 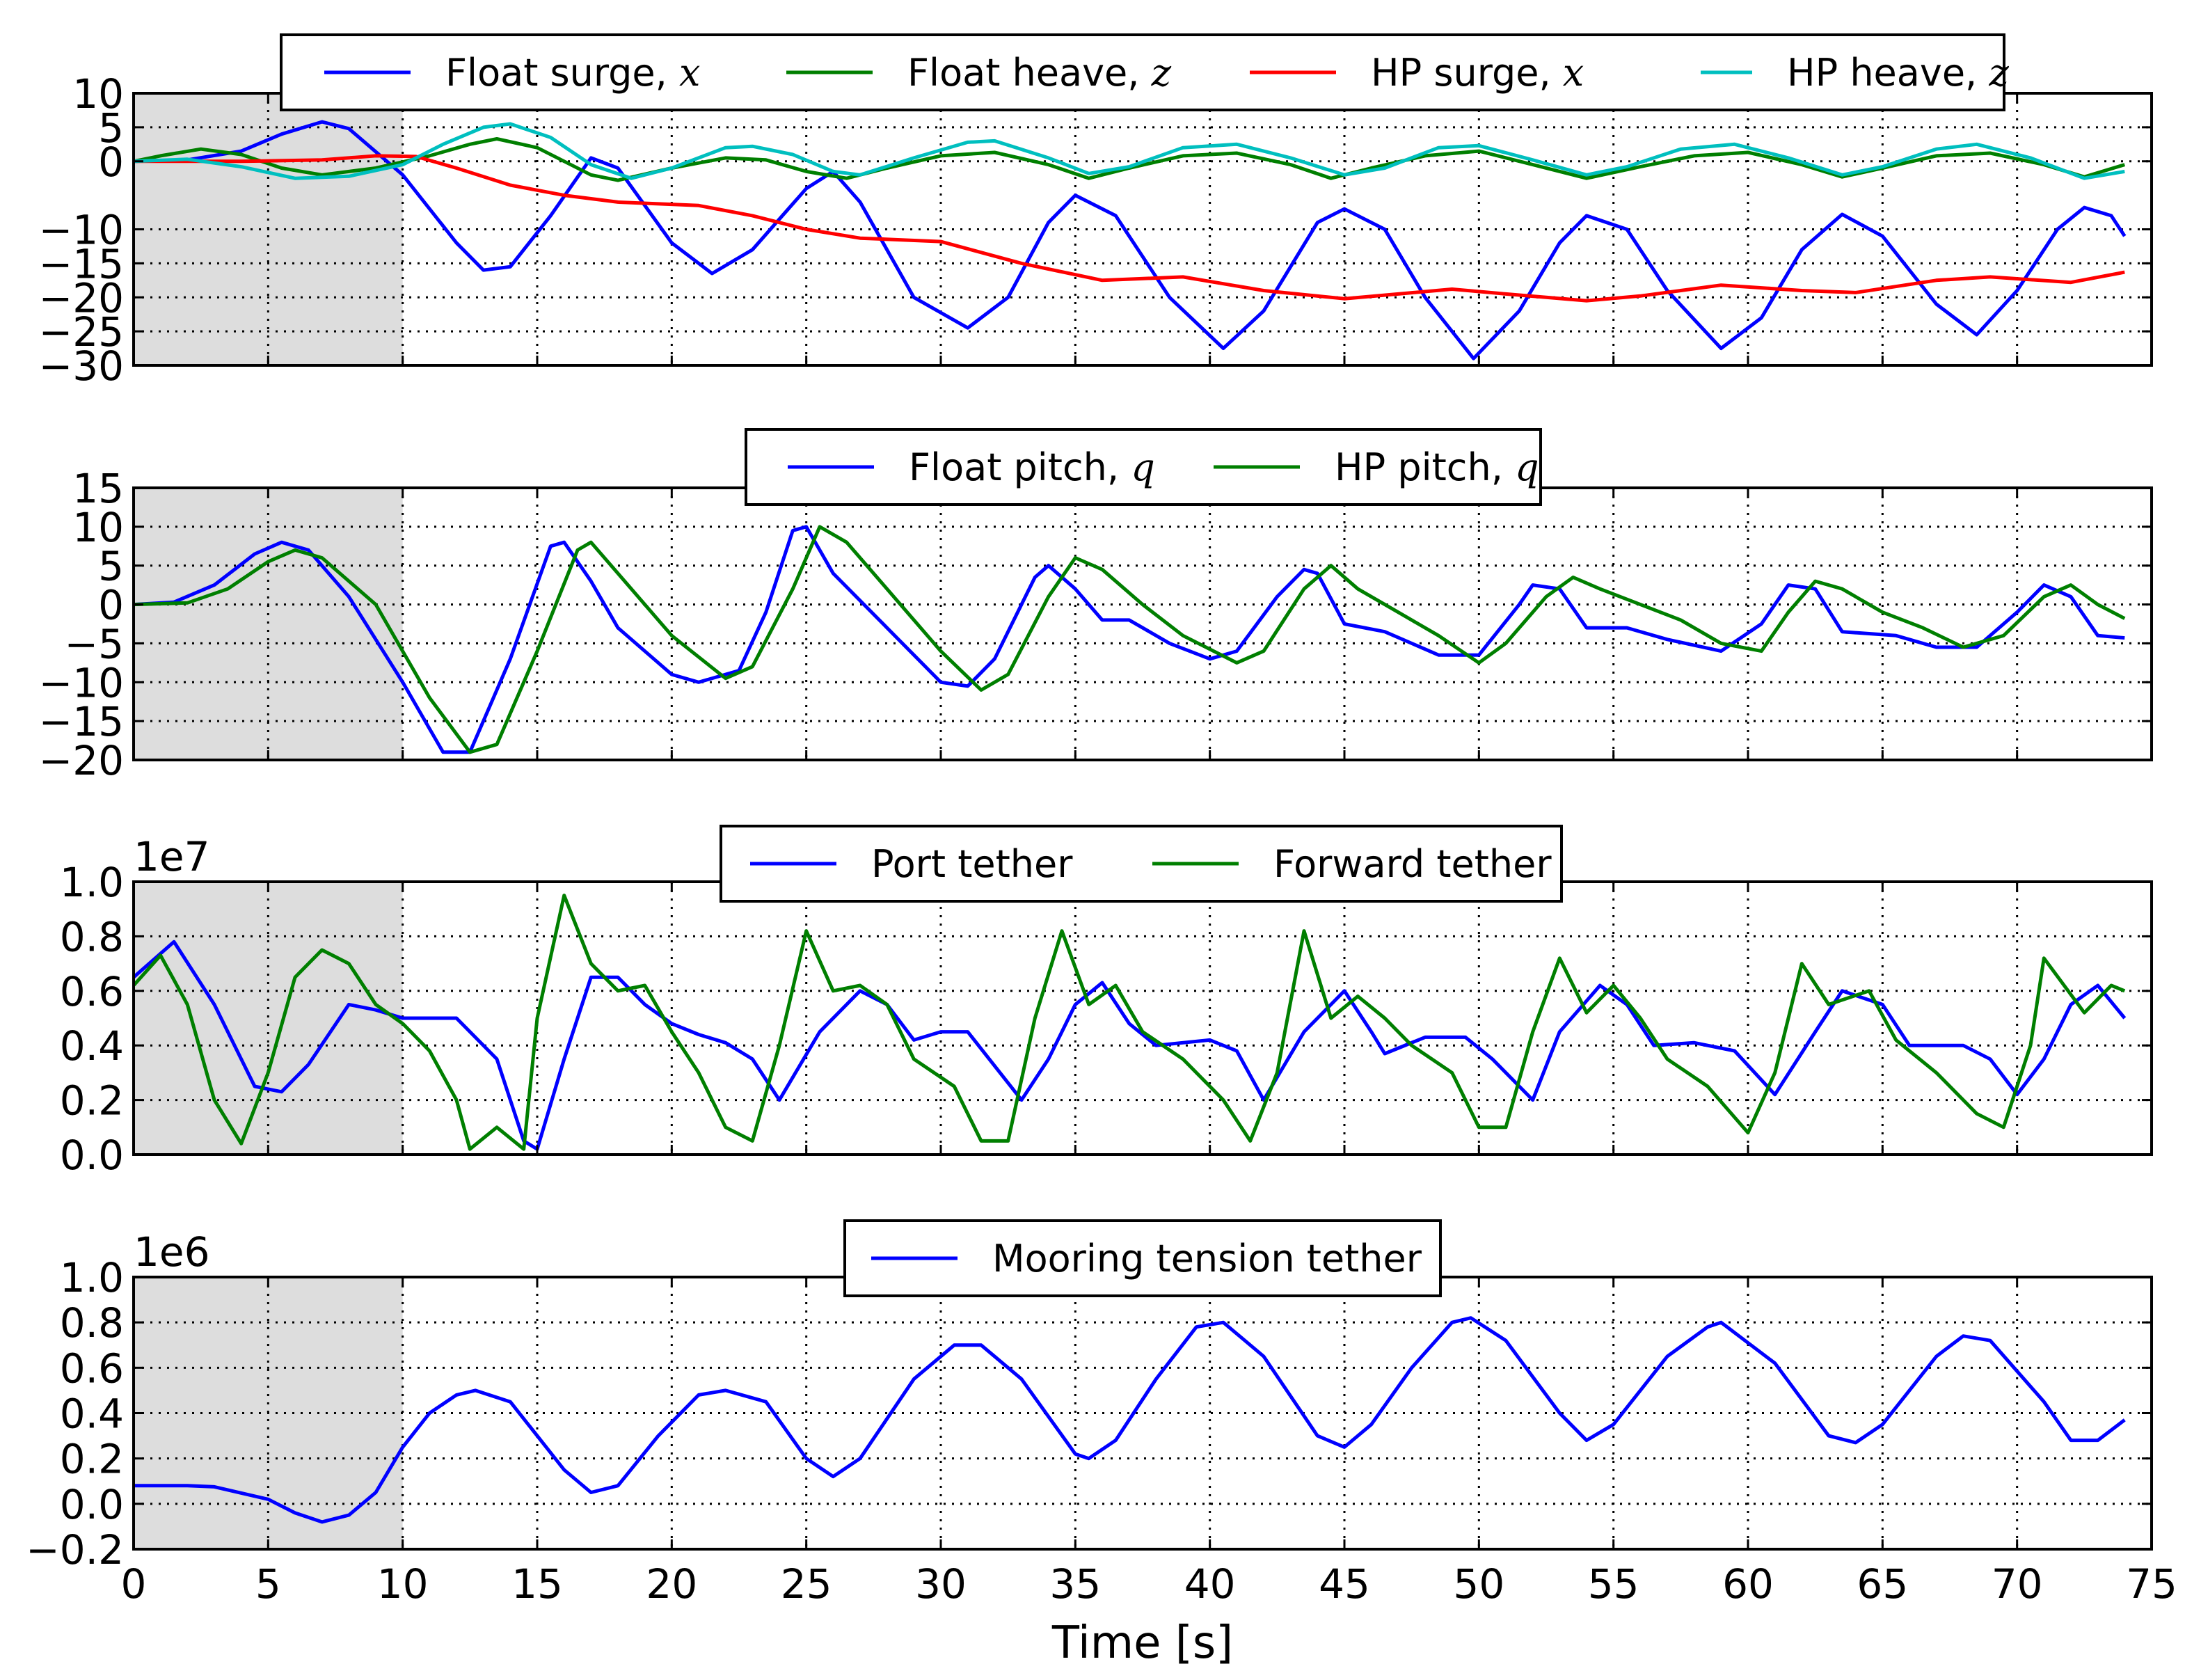 What do you see at coordinates (1748, 1584) in the screenshot?
I see `x-tick-label: 60` at bounding box center [1748, 1584].